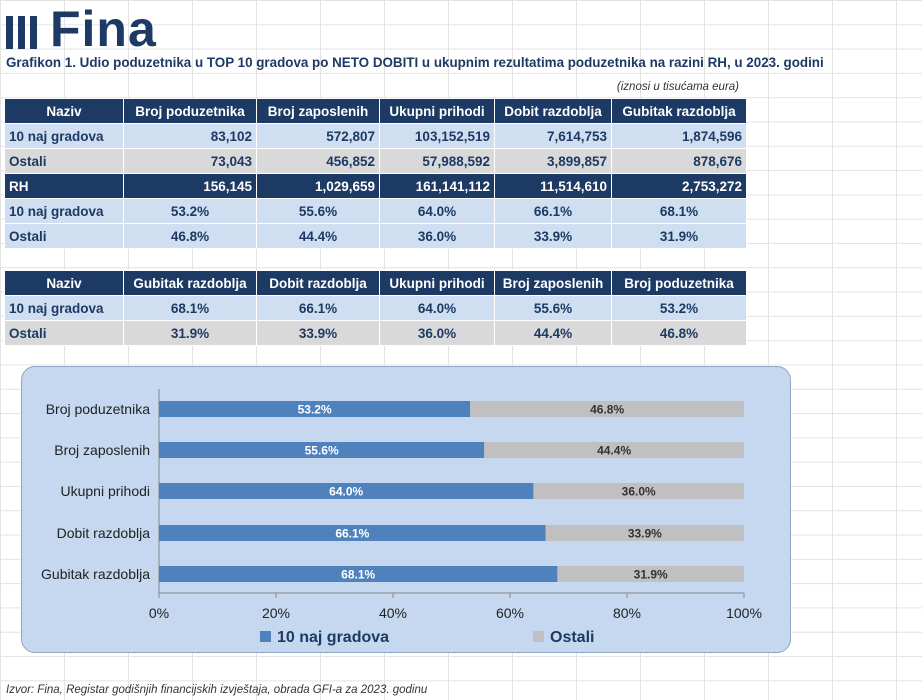 Image resolution: width=922 pixels, height=700 pixels. What do you see at coordinates (627, 613) in the screenshot?
I see `x-tick-label: 80%` at bounding box center [627, 613].